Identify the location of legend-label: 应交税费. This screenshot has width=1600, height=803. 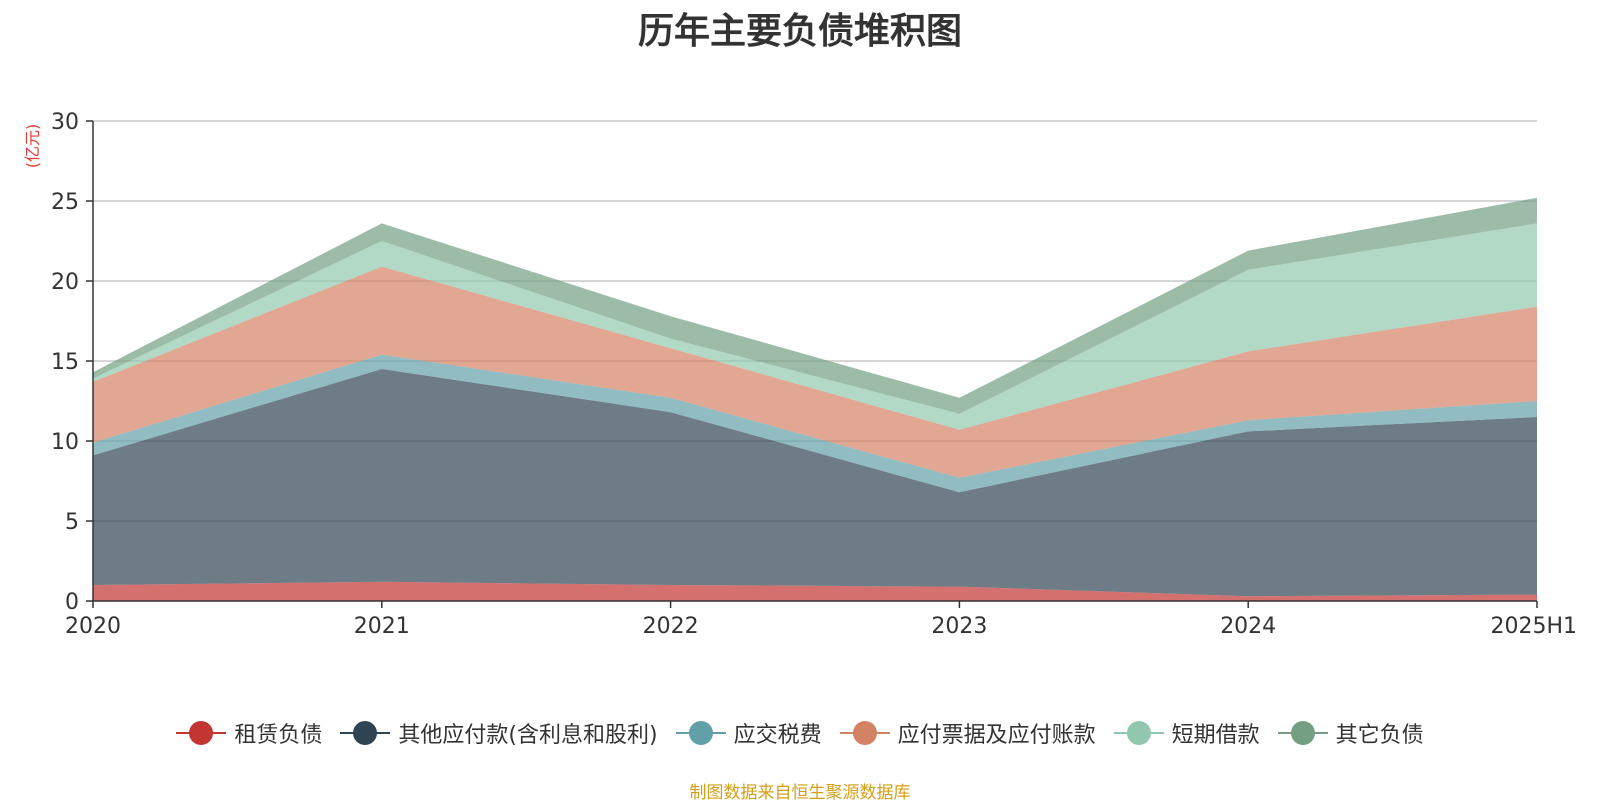
(777, 735).